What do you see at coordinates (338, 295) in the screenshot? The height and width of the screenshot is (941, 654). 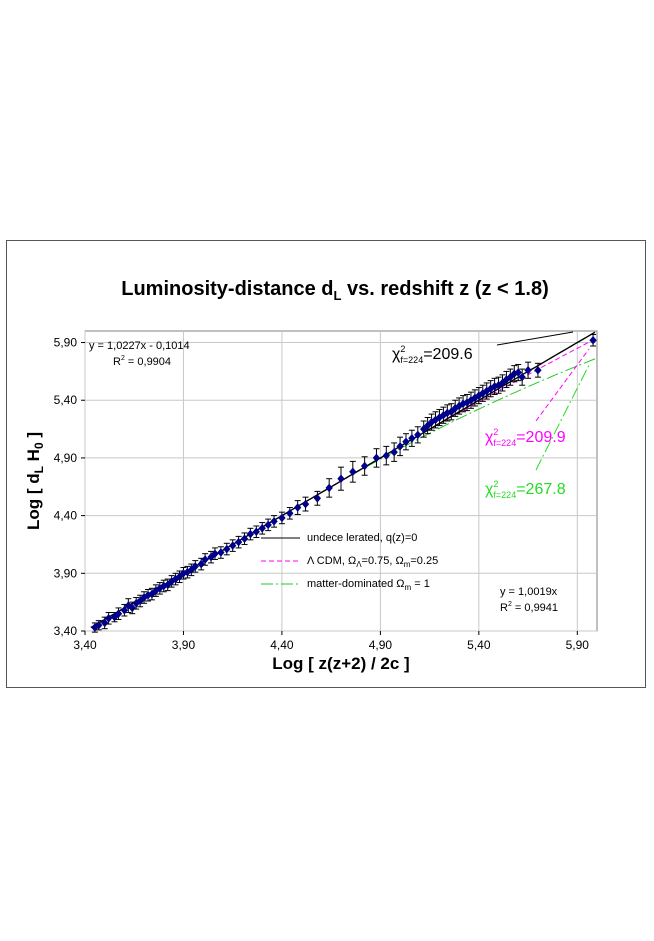 I see `title-subscript: L` at bounding box center [338, 295].